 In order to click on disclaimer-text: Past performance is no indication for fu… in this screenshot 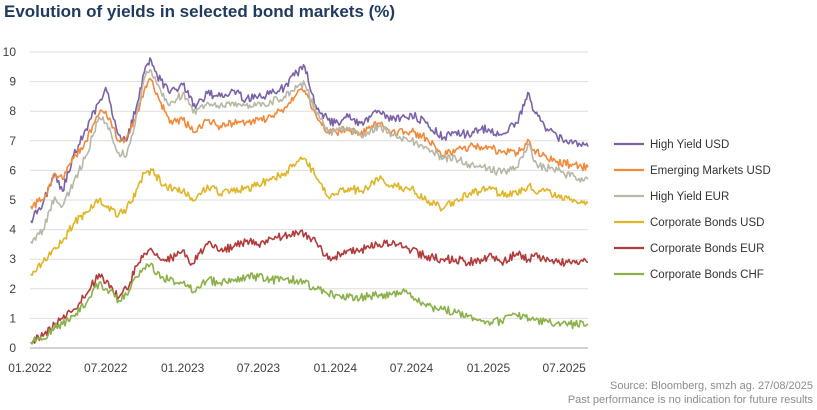, I will do `click(690, 400)`.